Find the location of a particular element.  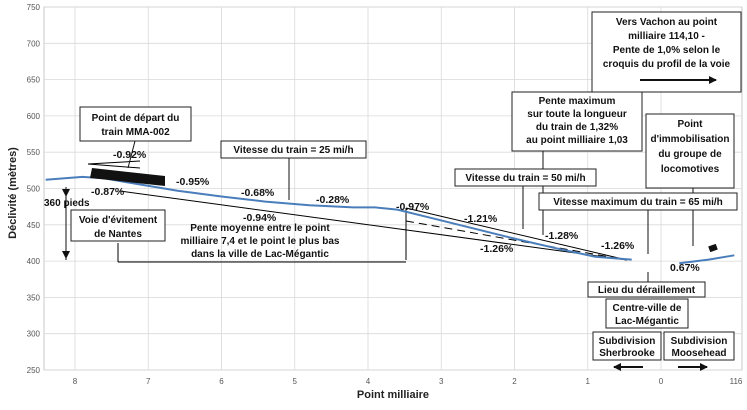

x-tick-label: 4 is located at coordinates (368, 381).